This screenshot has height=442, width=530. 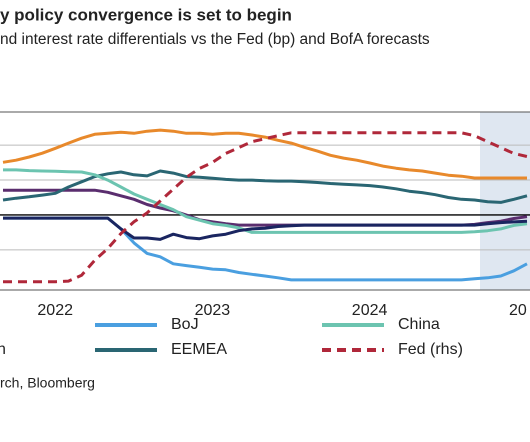 I want to click on legend-label: BoJ, so click(x=185, y=324).